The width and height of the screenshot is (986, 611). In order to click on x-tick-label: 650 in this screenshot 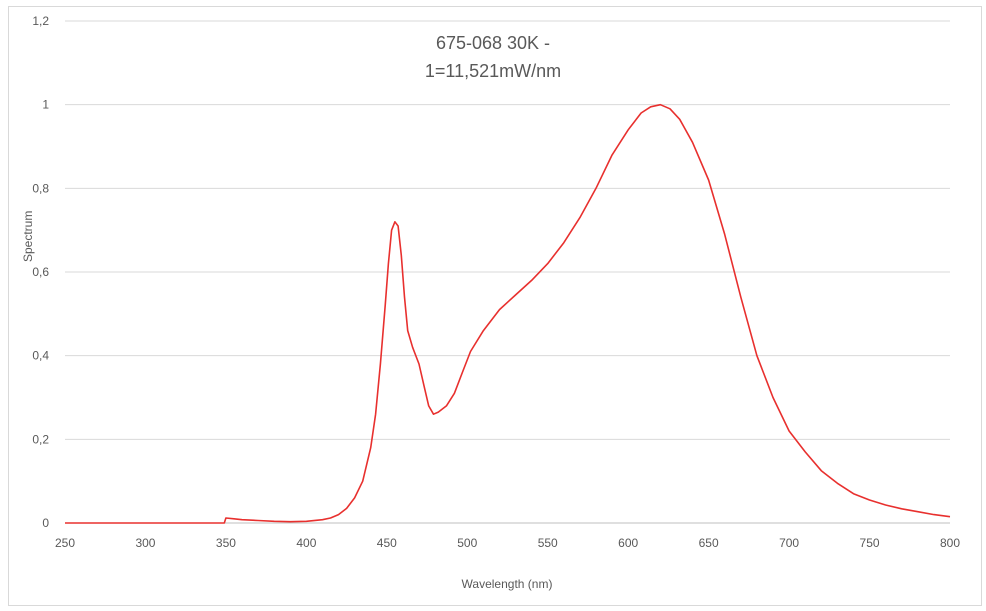, I will do `click(709, 543)`.